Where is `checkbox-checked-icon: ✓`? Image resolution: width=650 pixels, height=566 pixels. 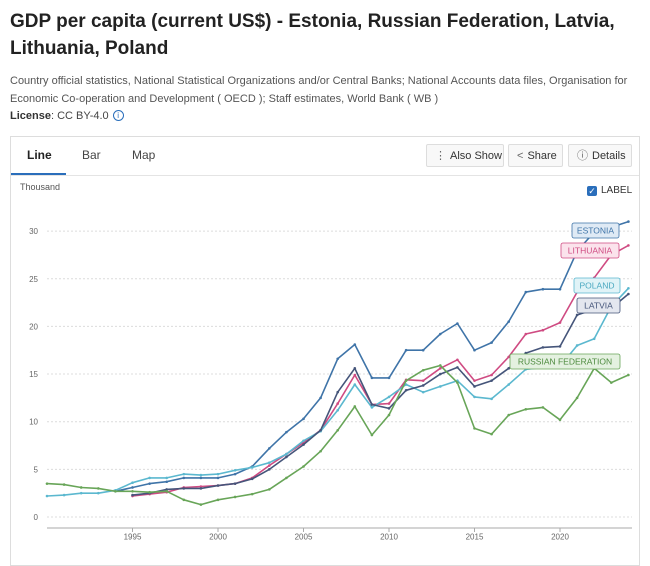 checkbox-checked-icon: ✓ is located at coordinates (592, 191).